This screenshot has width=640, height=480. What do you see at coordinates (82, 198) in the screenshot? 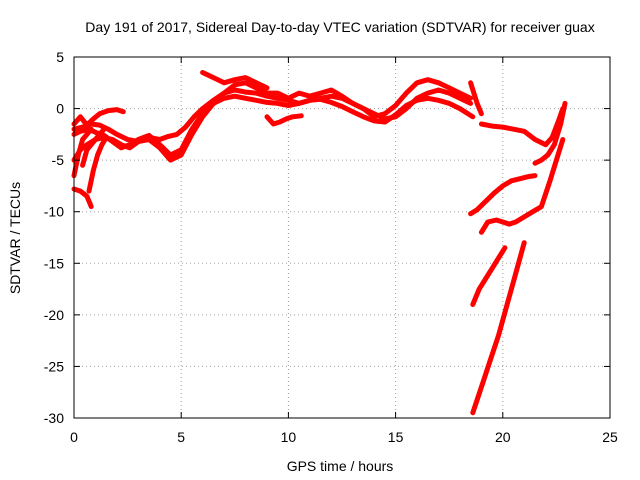
I see `series-7-trace` at bounding box center [82, 198].